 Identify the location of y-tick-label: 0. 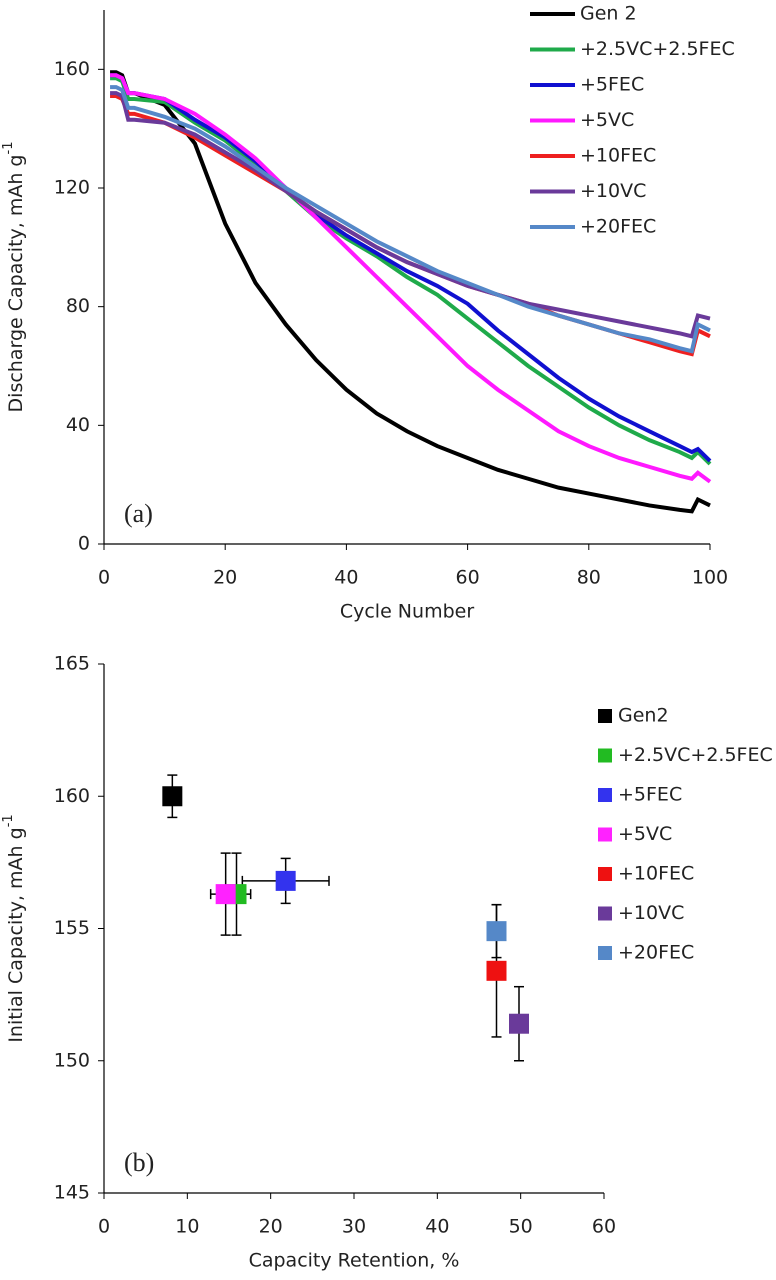
(84, 544).